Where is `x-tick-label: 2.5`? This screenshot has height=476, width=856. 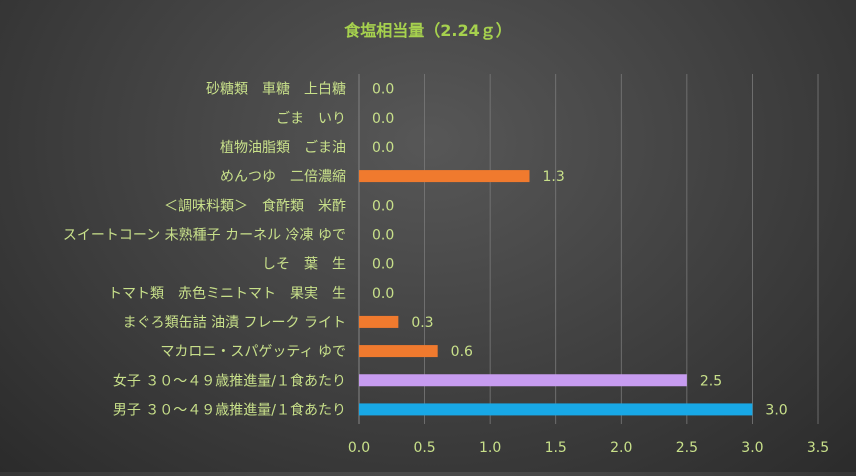 x-tick-label: 2.5 is located at coordinates (687, 448).